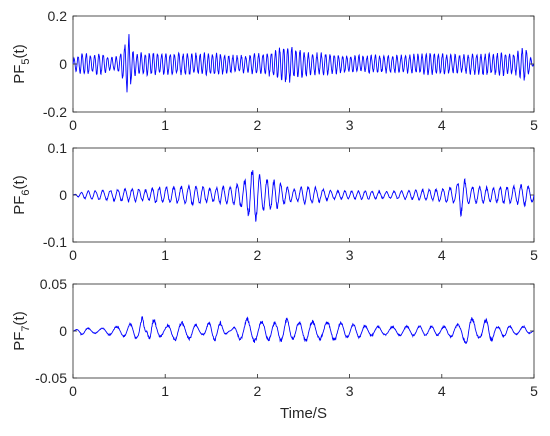  What do you see at coordinates (55, 242) in the screenshot?
I see `y-tick-label: -0.1` at bounding box center [55, 242].